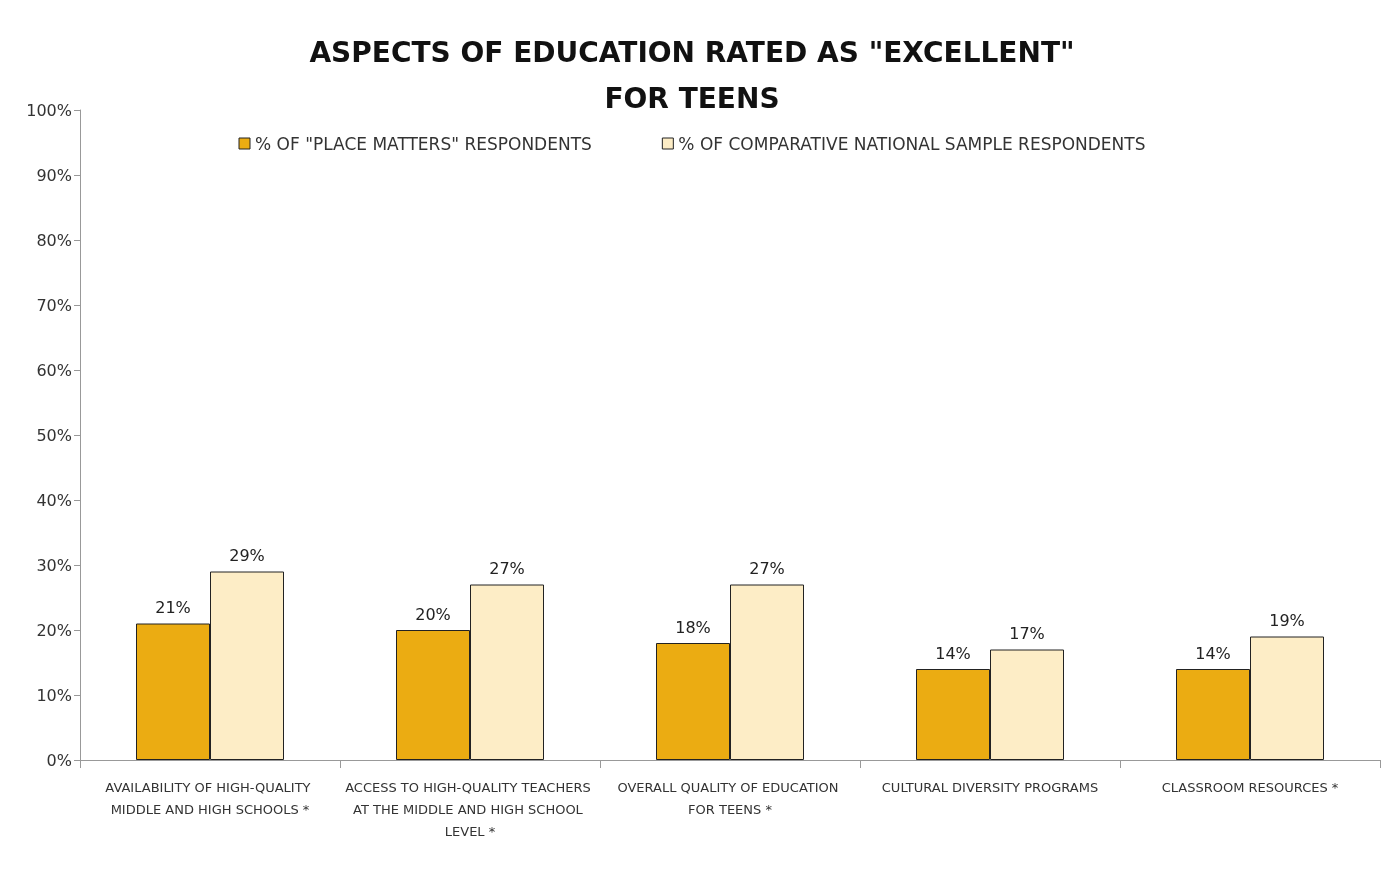  I want to click on x-tick-label: ACCESS TO HIGH-QUALITY TEACHERS AT THE MIDDLE AND HIGH SCHOOL LEVEL *, so click(470, 809).